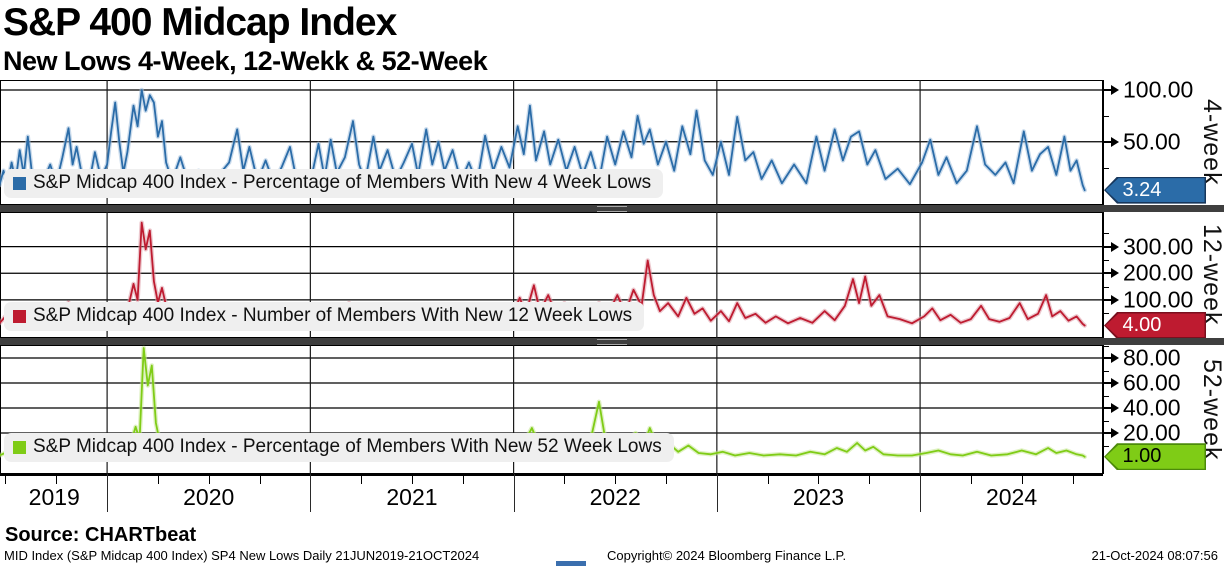 This screenshot has height=566, width=1224. Describe the element at coordinates (1152, 407) in the screenshot. I see `y-tick-label: 40.00` at that location.